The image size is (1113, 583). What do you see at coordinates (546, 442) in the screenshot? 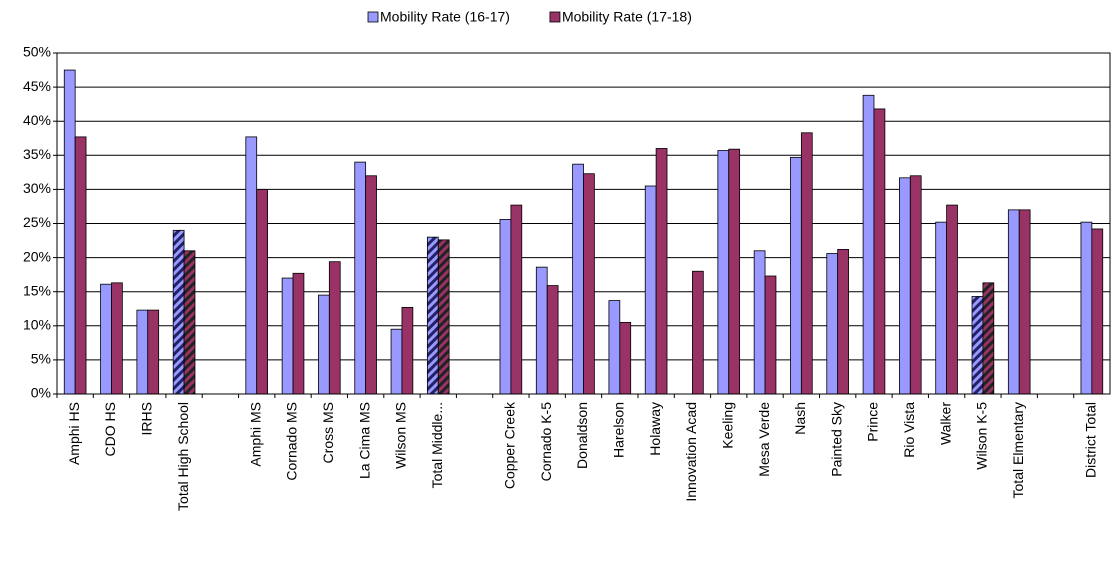
I see `x-tick-label: Cornado K-5` at bounding box center [546, 442].